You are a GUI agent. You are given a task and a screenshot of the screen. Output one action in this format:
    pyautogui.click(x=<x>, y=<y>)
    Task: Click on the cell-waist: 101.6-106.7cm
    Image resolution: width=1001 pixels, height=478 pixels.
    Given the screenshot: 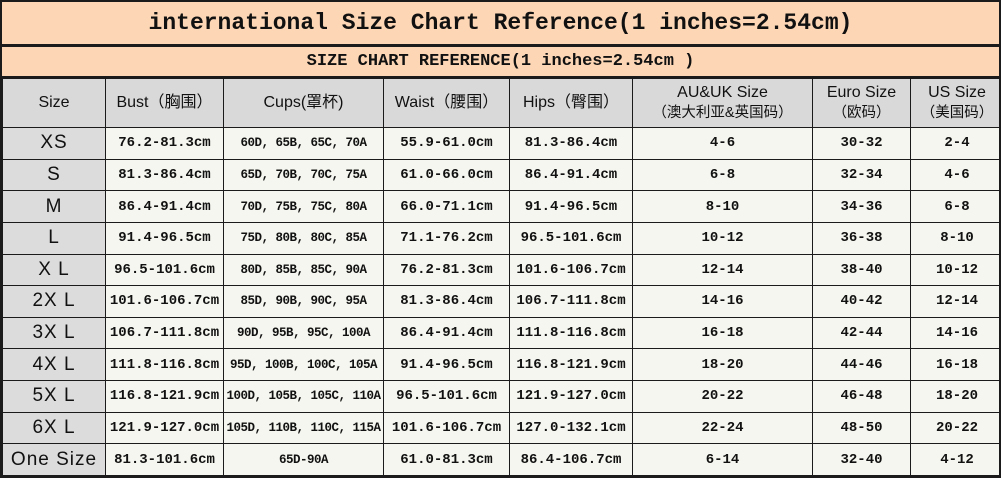 What is the action you would take?
    pyautogui.click(x=446, y=428)
    